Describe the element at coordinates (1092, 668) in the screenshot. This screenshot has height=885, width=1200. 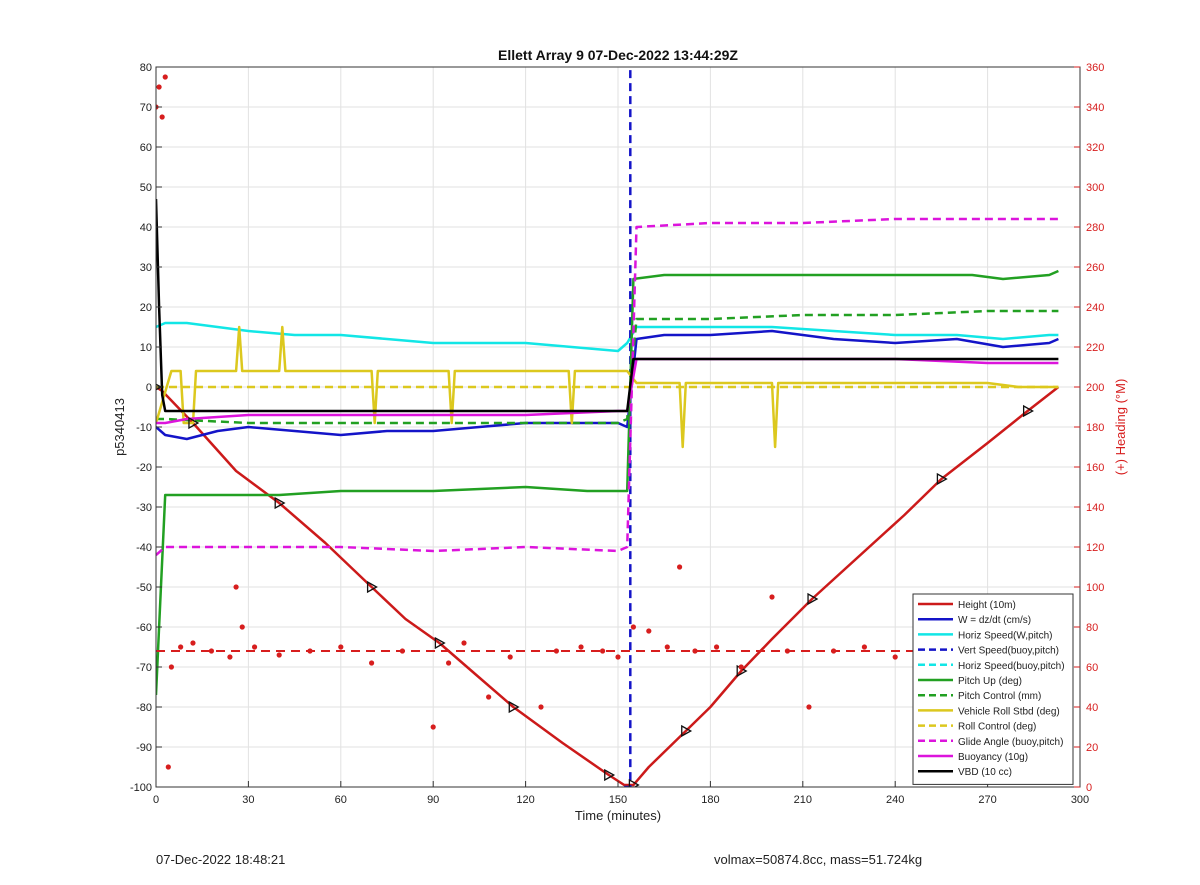
I see `y2-tick-label: 60` at that location.